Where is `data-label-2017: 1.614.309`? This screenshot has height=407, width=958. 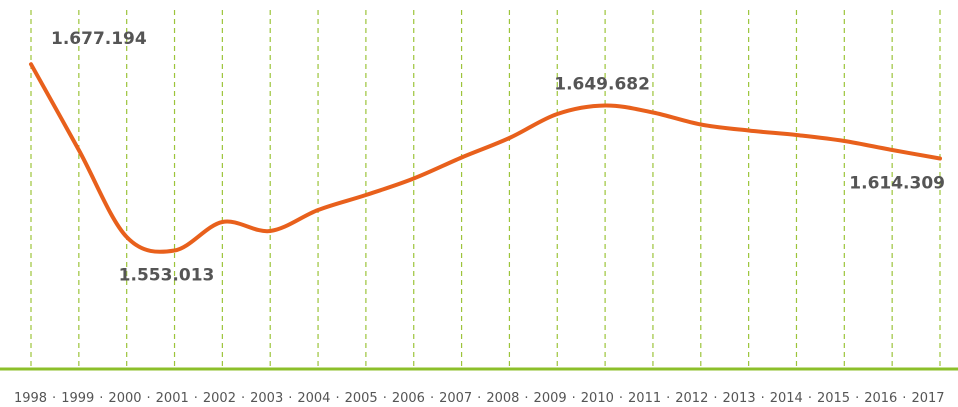 data-label-2017: 1.614.309 is located at coordinates (897, 184).